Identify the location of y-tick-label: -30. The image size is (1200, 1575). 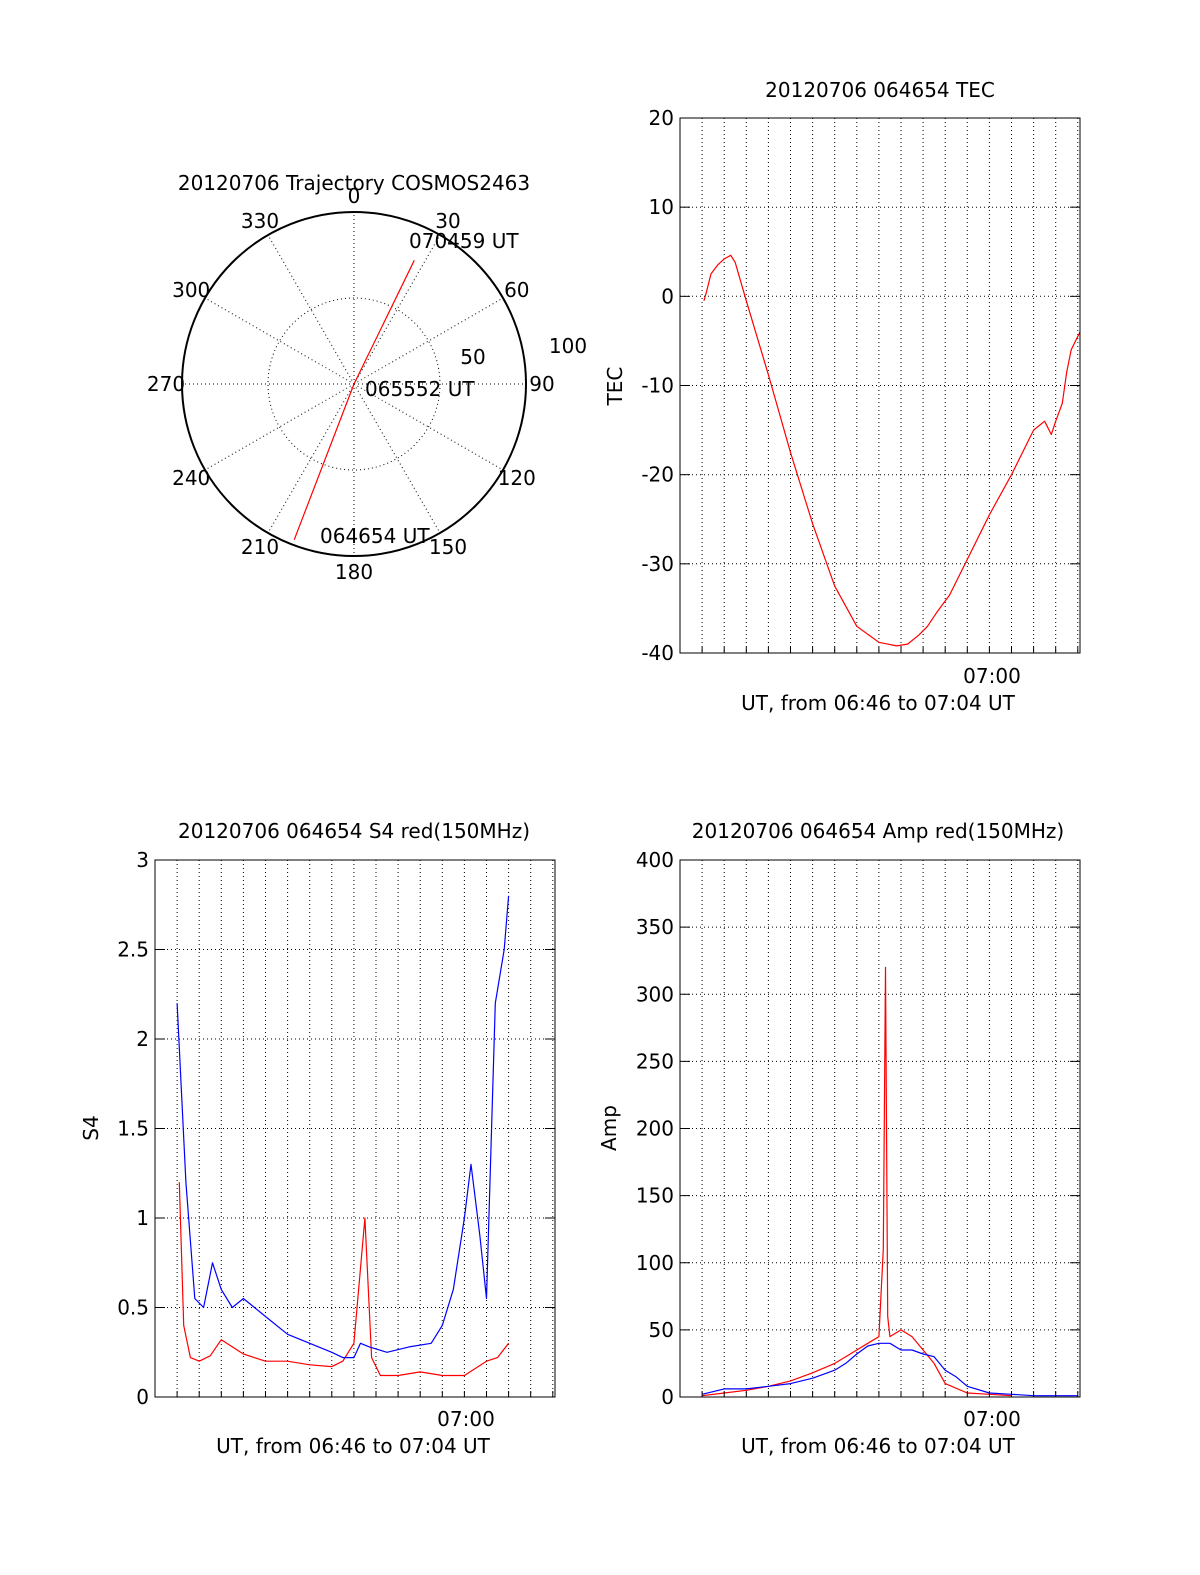
(657, 564).